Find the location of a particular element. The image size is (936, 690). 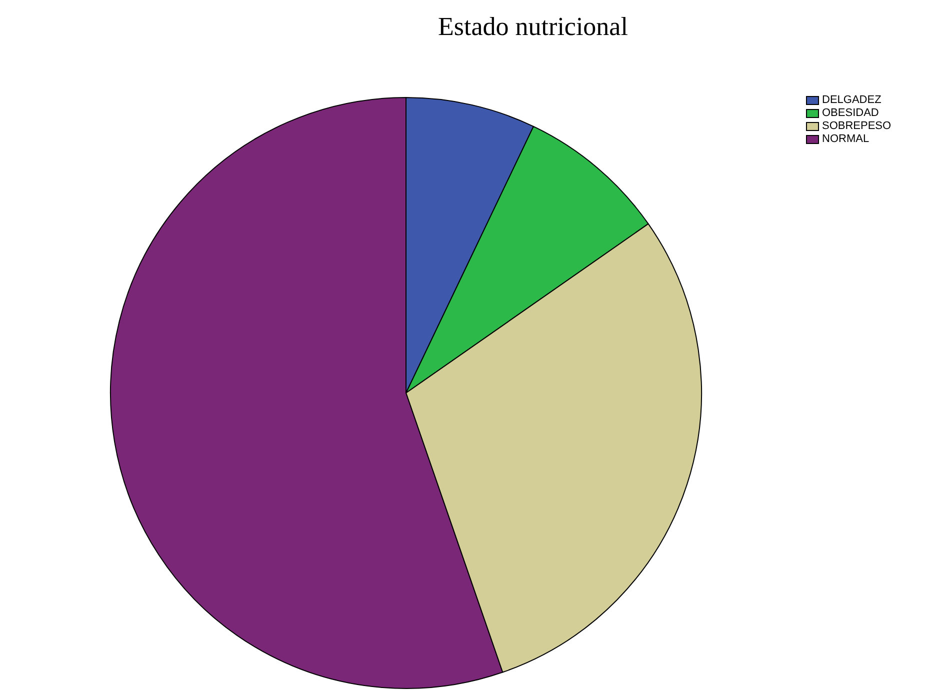

legend-label: DELGADEZ is located at coordinates (852, 100).